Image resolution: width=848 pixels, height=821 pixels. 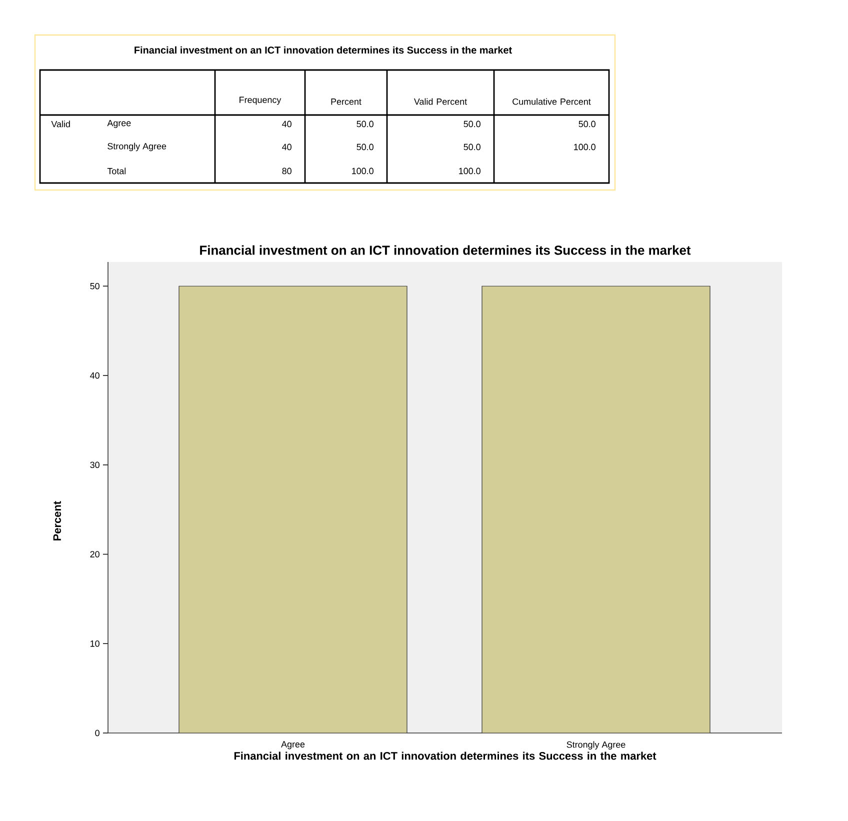 What do you see at coordinates (261, 100) in the screenshot?
I see `text: Frequency` at bounding box center [261, 100].